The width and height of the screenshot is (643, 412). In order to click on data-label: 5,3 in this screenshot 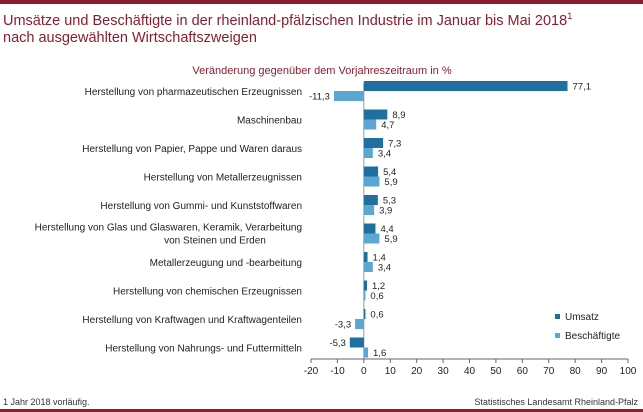, I will do `click(389, 201)`.